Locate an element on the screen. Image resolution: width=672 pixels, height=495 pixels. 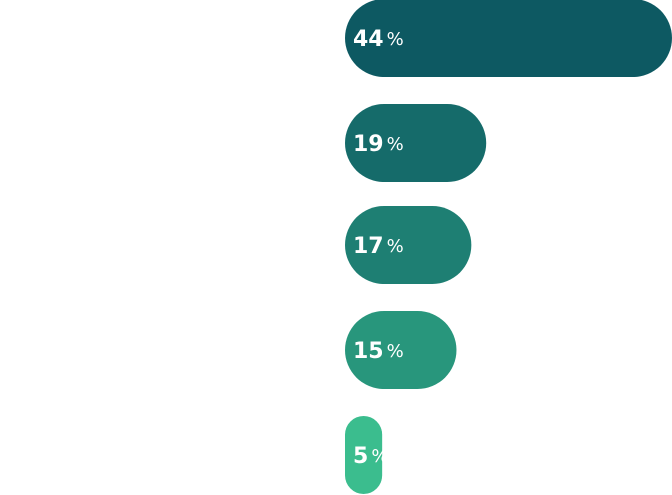
value-number: 44 is located at coordinates (368, 39).